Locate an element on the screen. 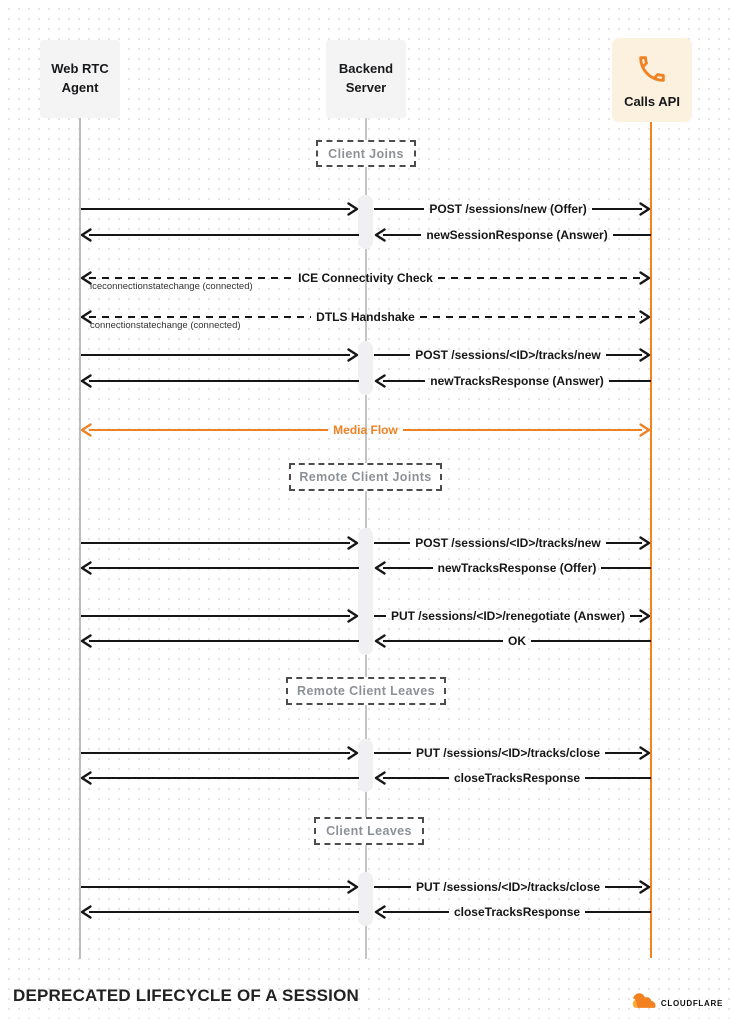  message-label: newTracksResponse (Answer) is located at coordinates (517, 381).